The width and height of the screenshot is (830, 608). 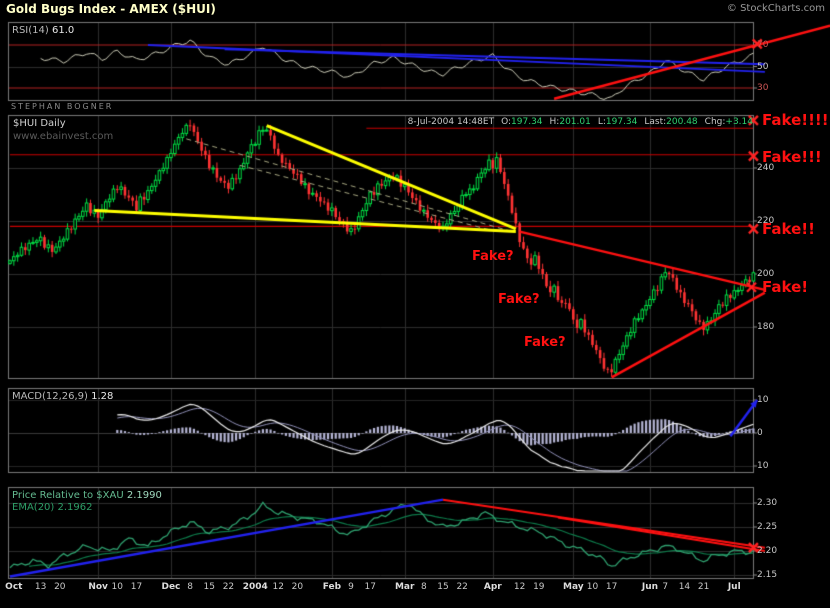 I want to click on ema-value: 2.1962, so click(x=75, y=507).